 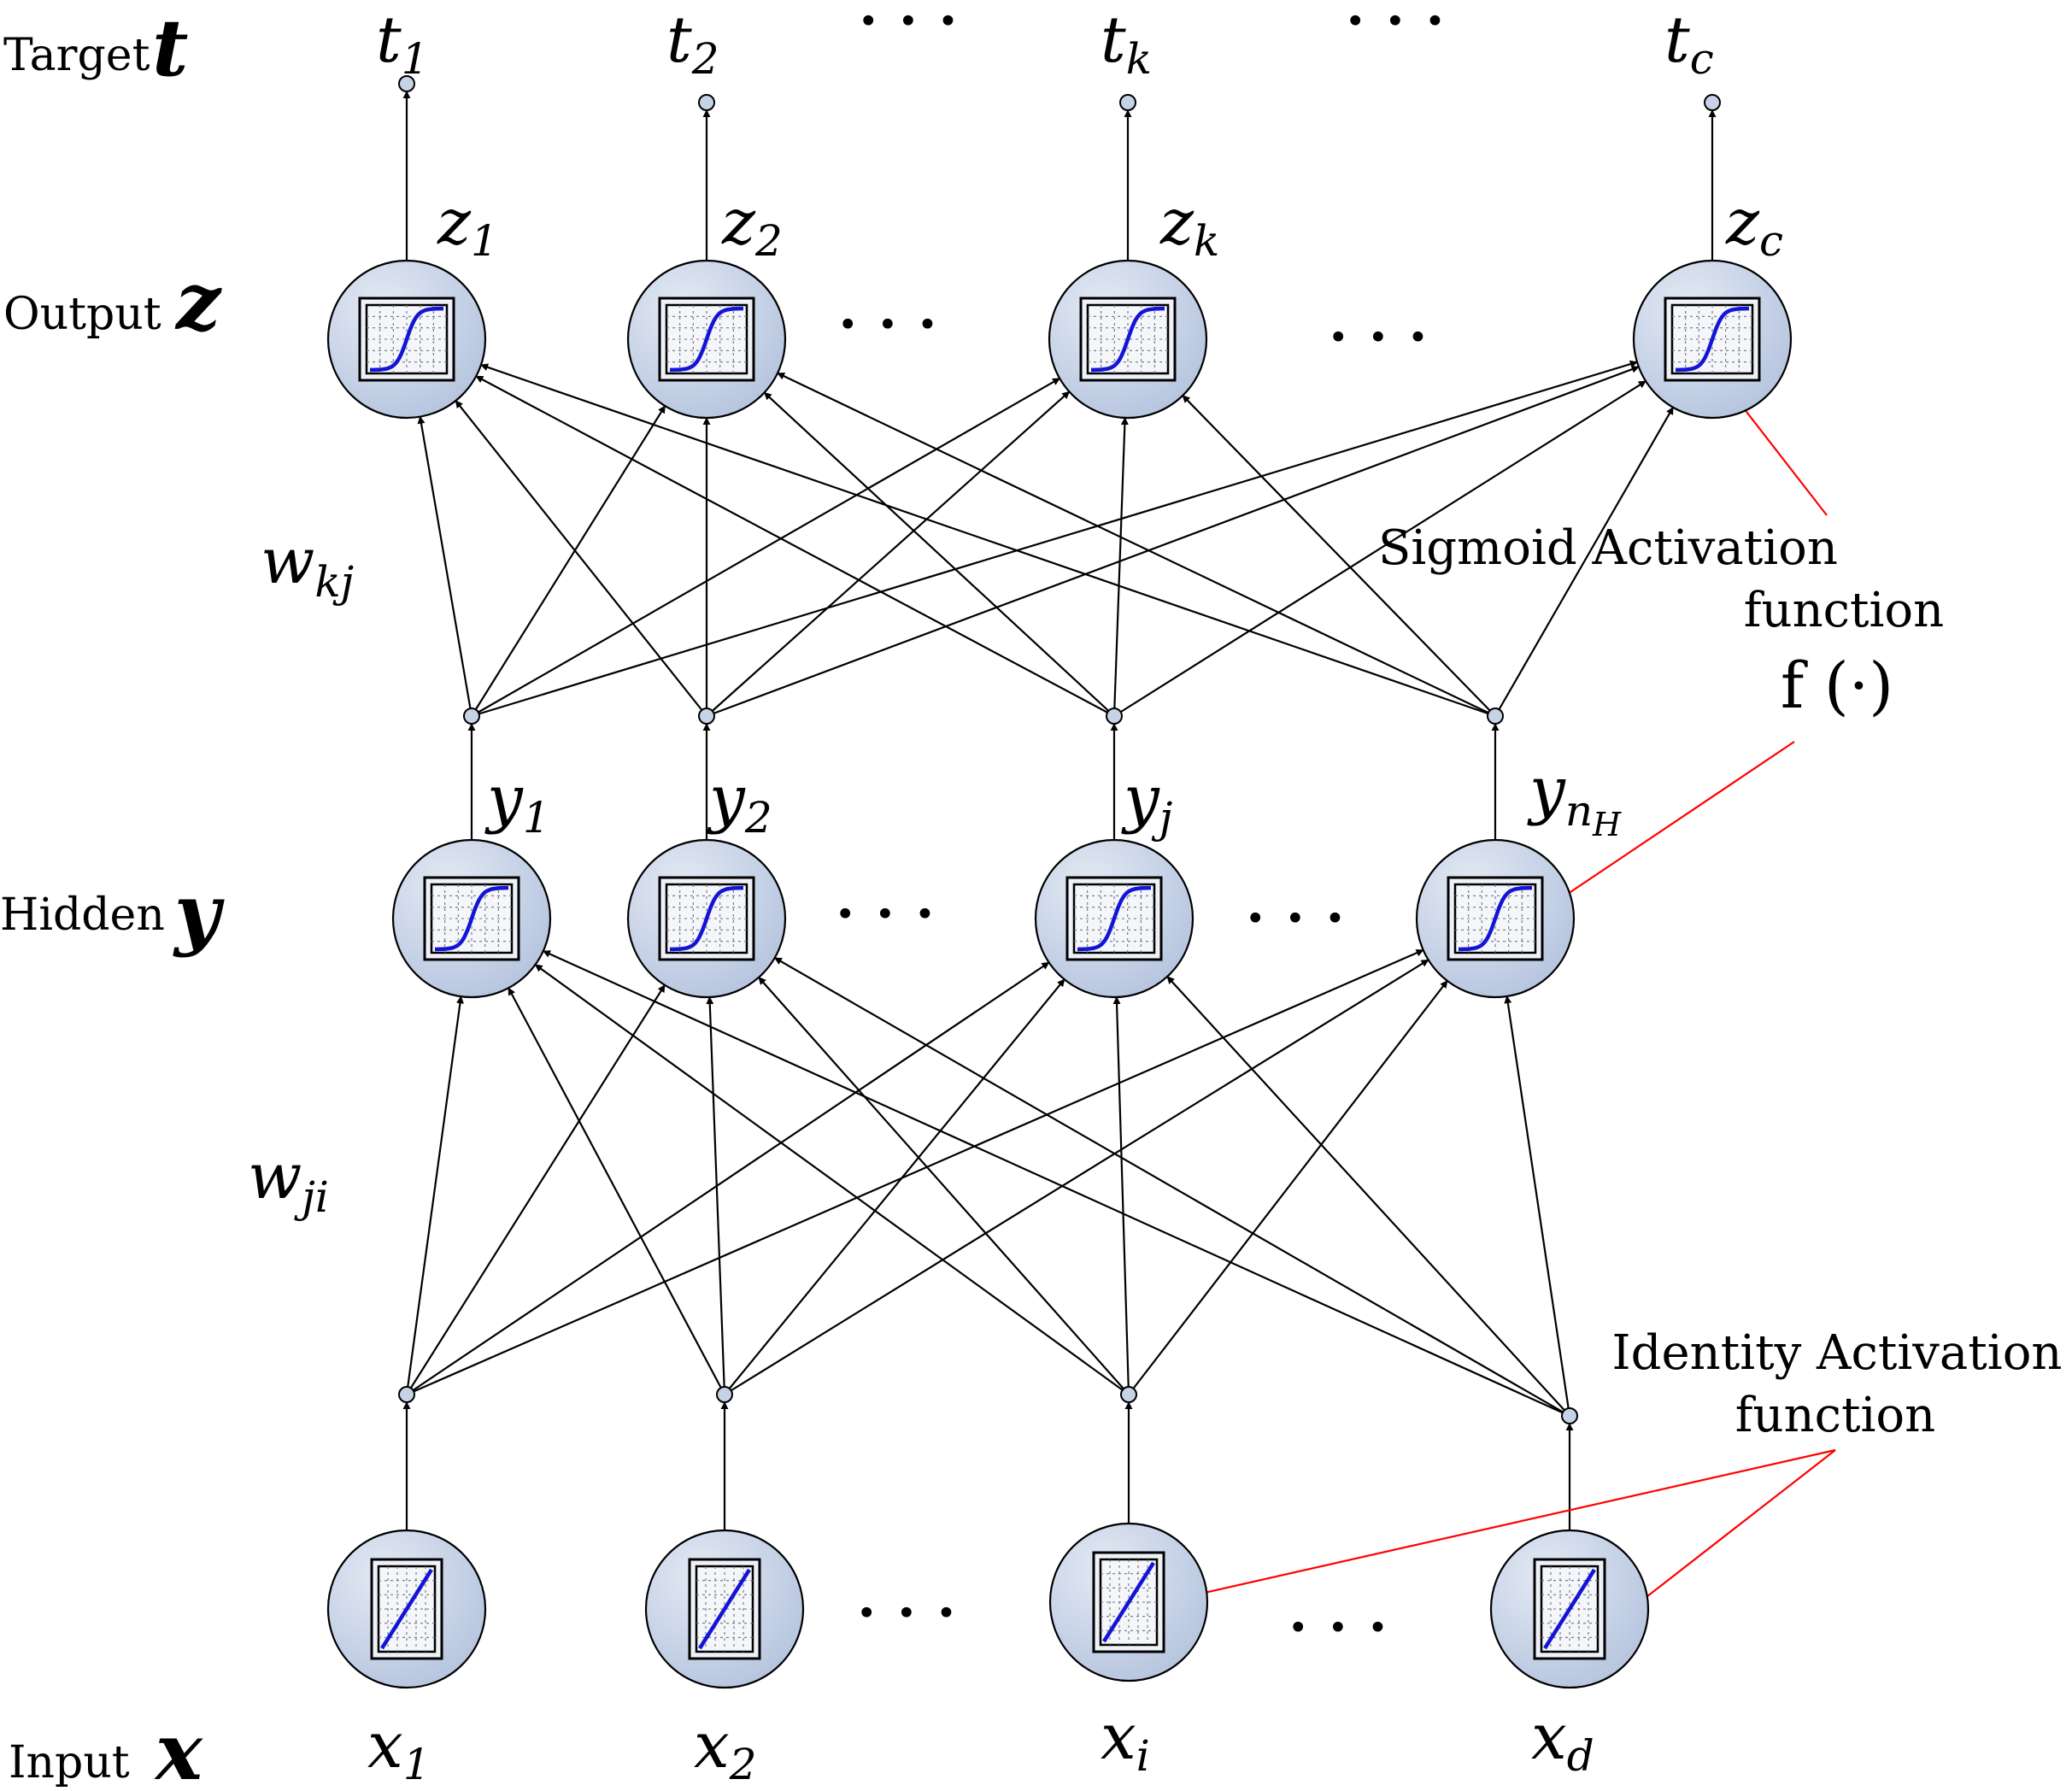 What do you see at coordinates (739, 802) in the screenshot?
I see `hidden-label-2: y2` at bounding box center [739, 802].